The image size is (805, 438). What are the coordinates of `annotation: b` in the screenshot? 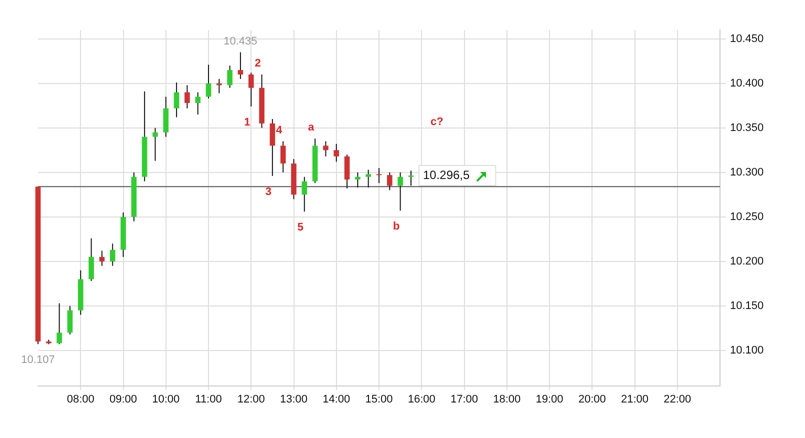 It's located at (396, 226).